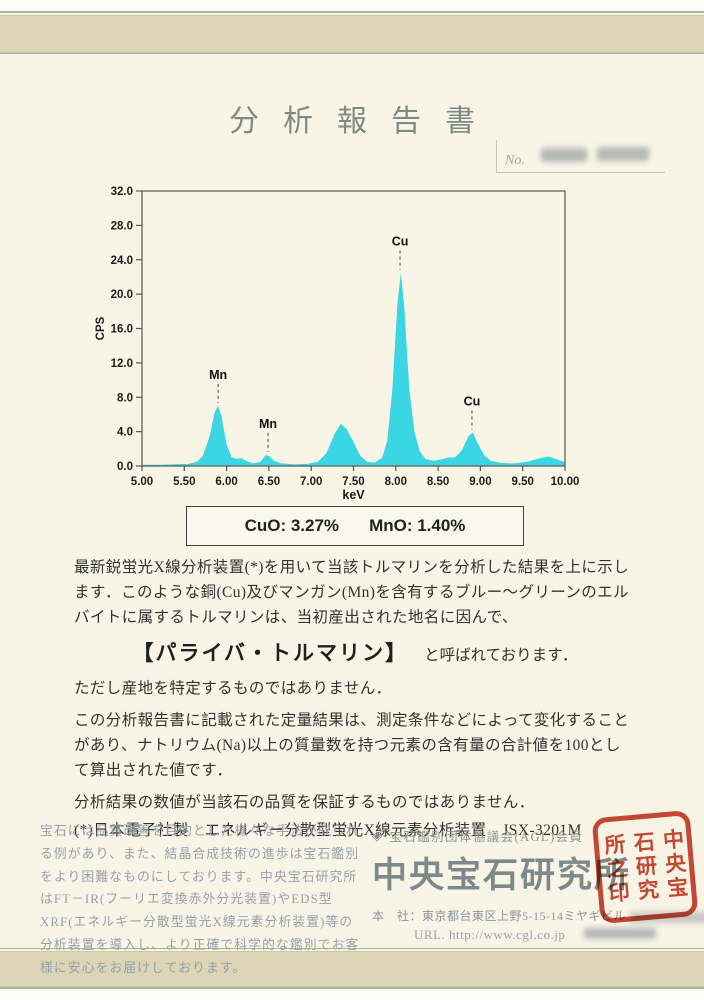 The image size is (704, 1000). What do you see at coordinates (352, 53) in the screenshot?
I see `top-band-line-inner` at bounding box center [352, 53].